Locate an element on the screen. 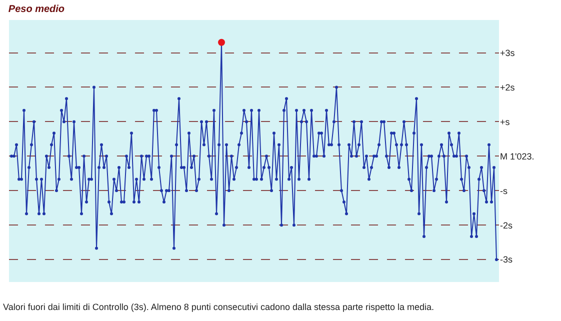  y-tick-label: M 1'023. is located at coordinates (517, 156).